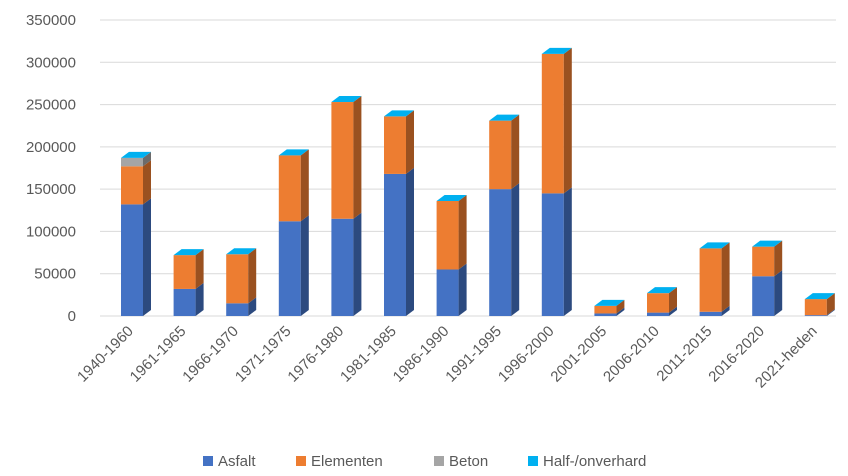 This screenshot has width=848, height=476. What do you see at coordinates (105, 354) in the screenshot?
I see `x-tick-label: 1940-1960` at bounding box center [105, 354].